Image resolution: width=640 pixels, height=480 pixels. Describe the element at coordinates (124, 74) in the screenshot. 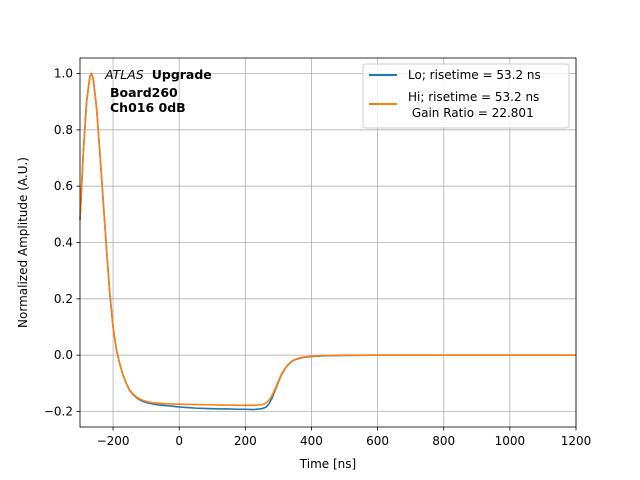

I see `annotation-experiment: ATLAS` at that location.